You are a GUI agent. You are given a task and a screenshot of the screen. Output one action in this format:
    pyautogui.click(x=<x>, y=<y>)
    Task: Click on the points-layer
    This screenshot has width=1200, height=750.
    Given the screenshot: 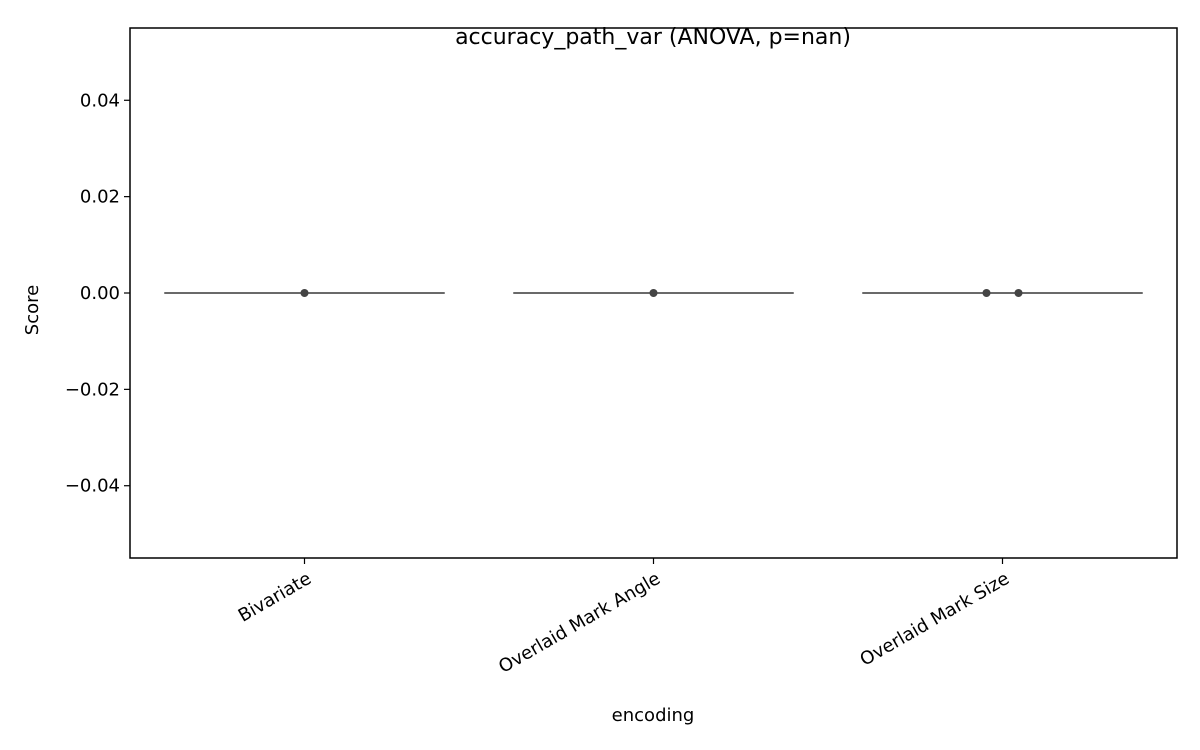 What is the action you would take?
    pyautogui.click(x=661, y=293)
    